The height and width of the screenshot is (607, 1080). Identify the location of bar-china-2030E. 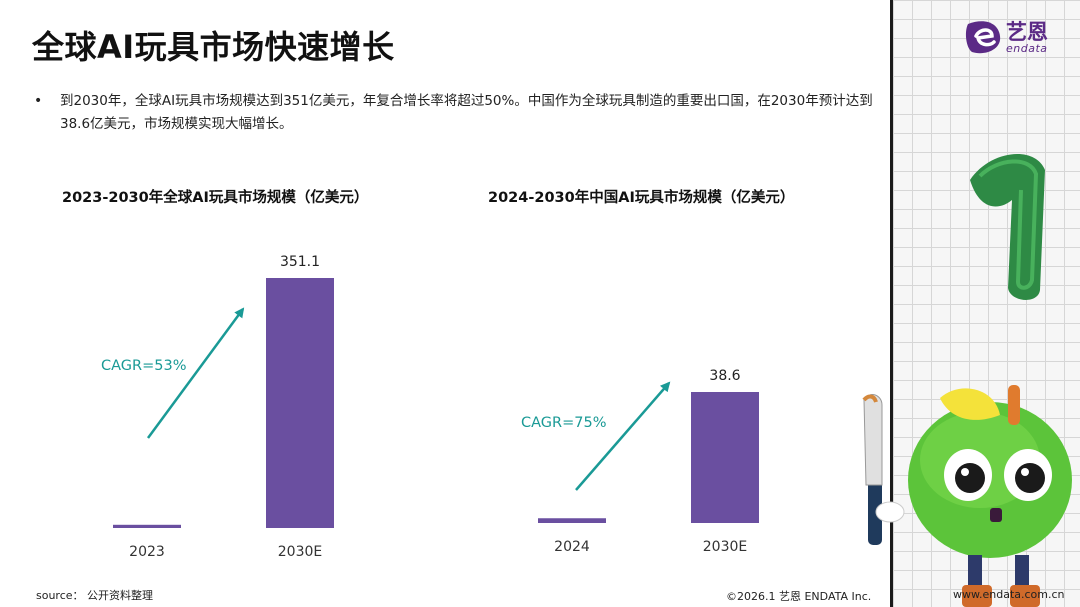
(725, 457).